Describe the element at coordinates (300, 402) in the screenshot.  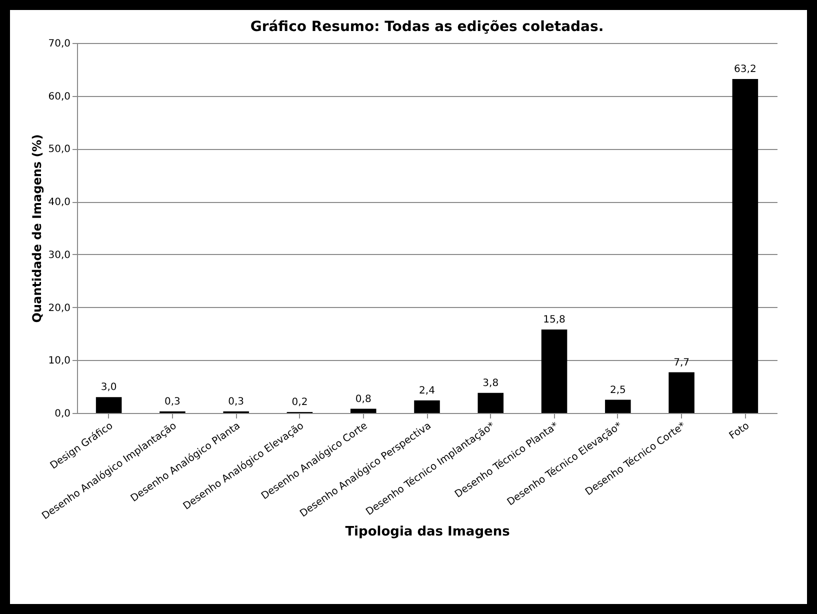
I see `data-label: 0,2` at that location.